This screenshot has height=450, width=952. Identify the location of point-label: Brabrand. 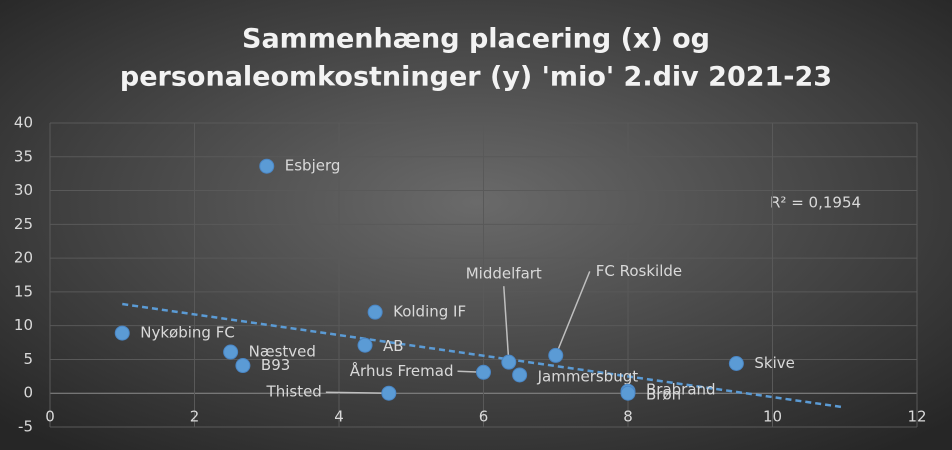
(681, 390).